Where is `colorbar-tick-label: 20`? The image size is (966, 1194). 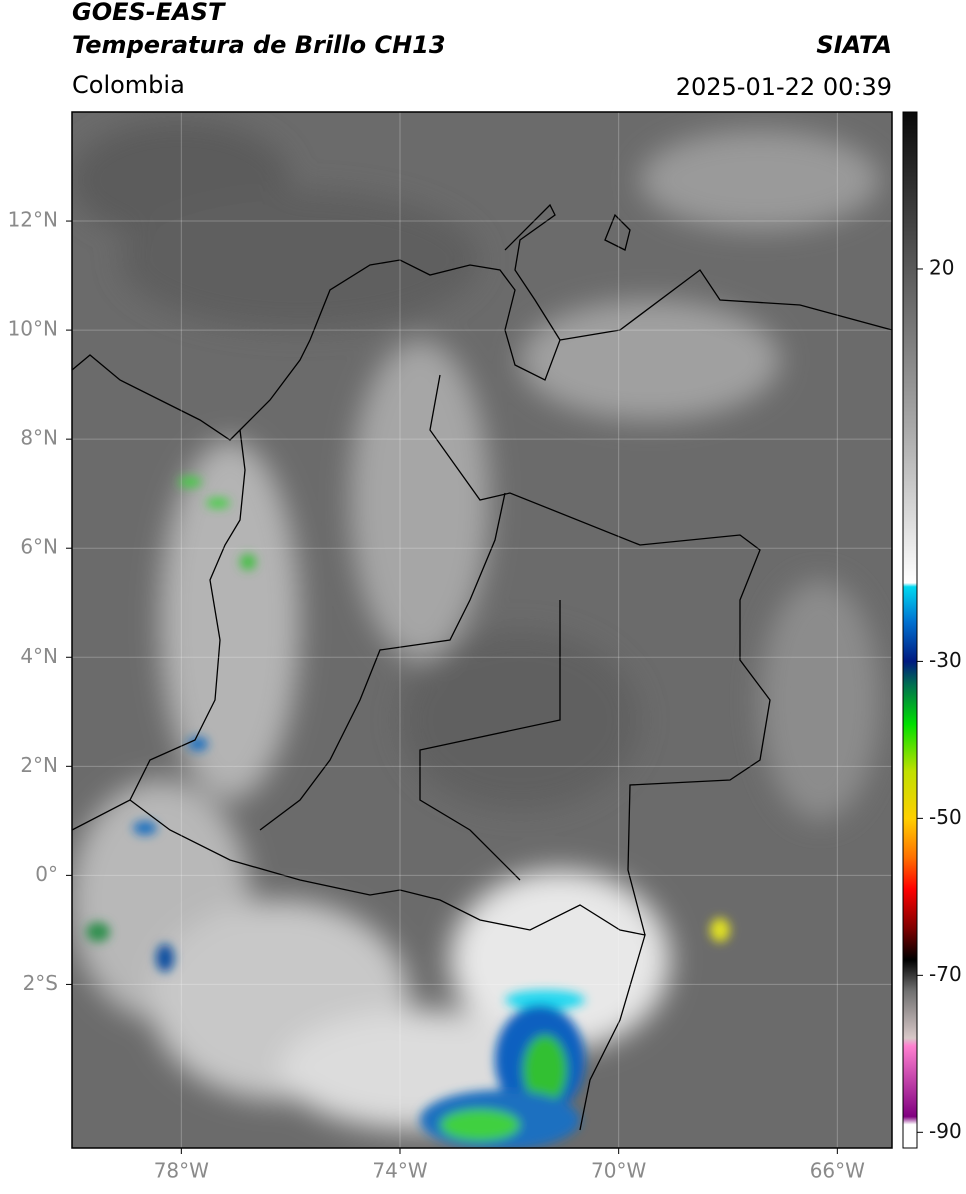 colorbar-tick-label: 20 is located at coordinates (941, 267).